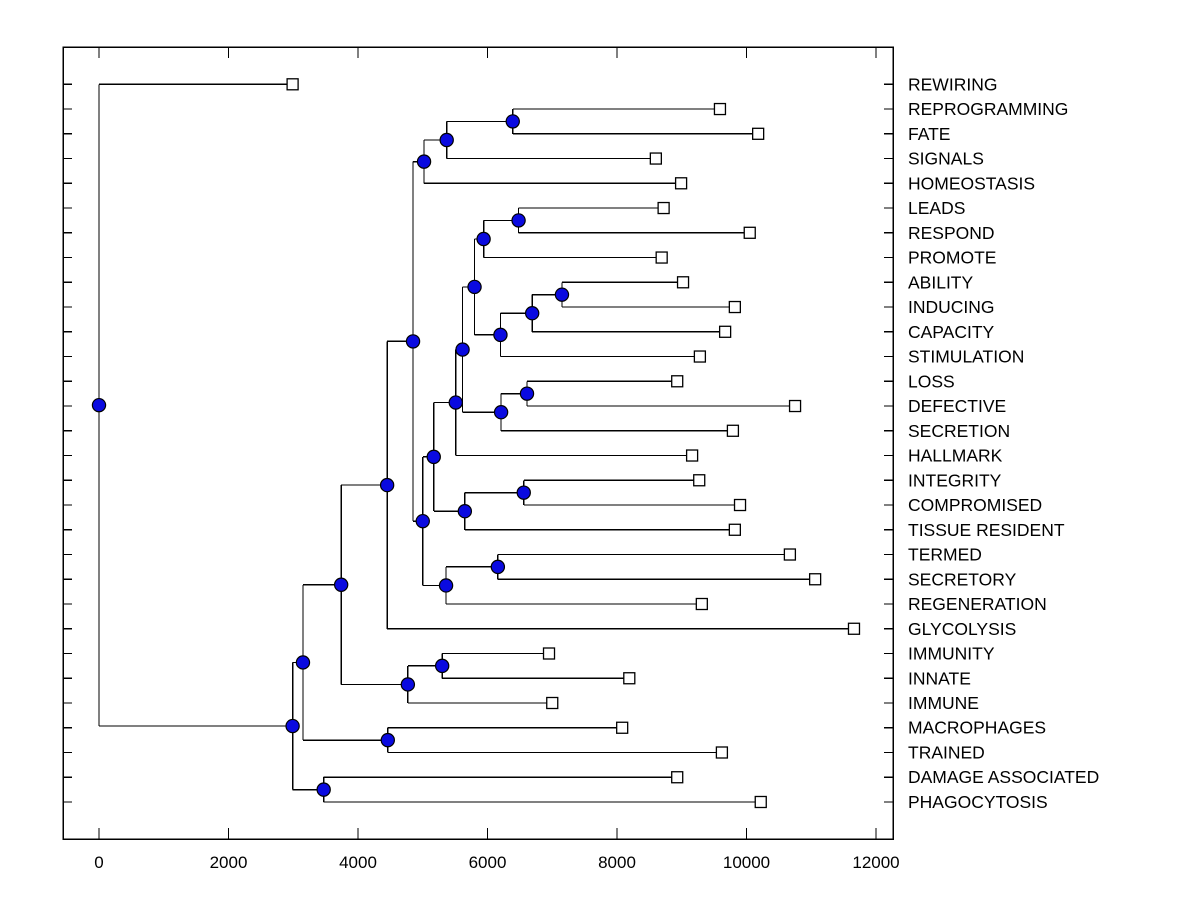 The image size is (1200, 900). Describe the element at coordinates (946, 159) in the screenshot. I see `leaf-label: SIGNALS` at that location.